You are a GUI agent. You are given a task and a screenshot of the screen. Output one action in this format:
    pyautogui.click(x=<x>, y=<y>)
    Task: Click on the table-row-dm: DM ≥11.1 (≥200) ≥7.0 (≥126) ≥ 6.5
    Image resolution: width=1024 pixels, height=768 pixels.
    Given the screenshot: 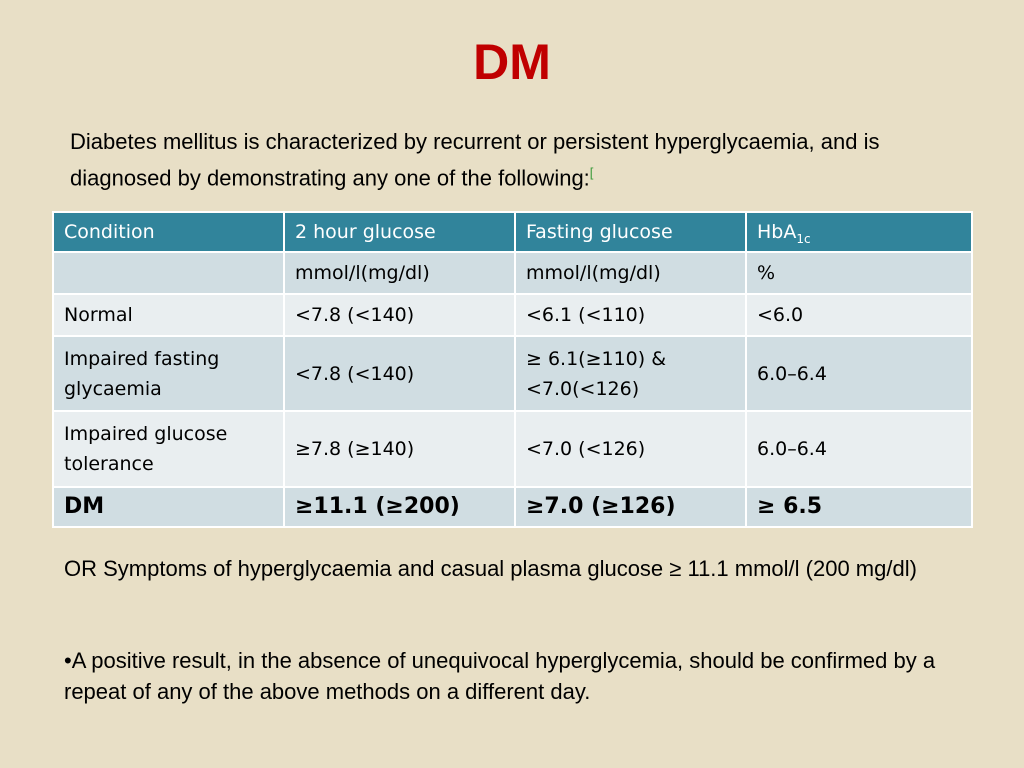 What is the action you would take?
    pyautogui.click(x=512, y=507)
    